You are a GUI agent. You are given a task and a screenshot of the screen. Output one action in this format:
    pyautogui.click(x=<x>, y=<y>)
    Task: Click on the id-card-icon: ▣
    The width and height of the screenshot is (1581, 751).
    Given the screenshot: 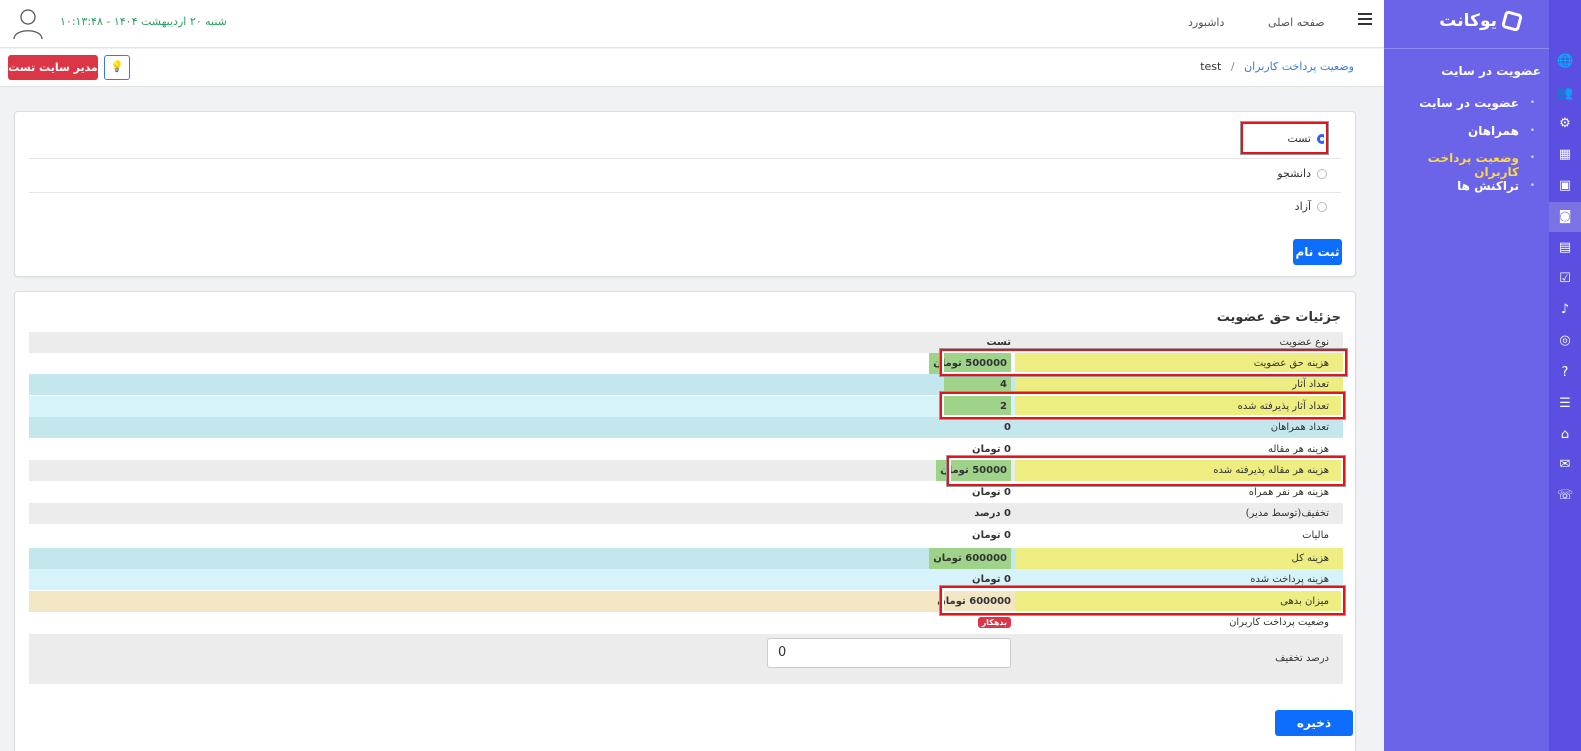 What is the action you would take?
    pyautogui.click(x=1565, y=185)
    